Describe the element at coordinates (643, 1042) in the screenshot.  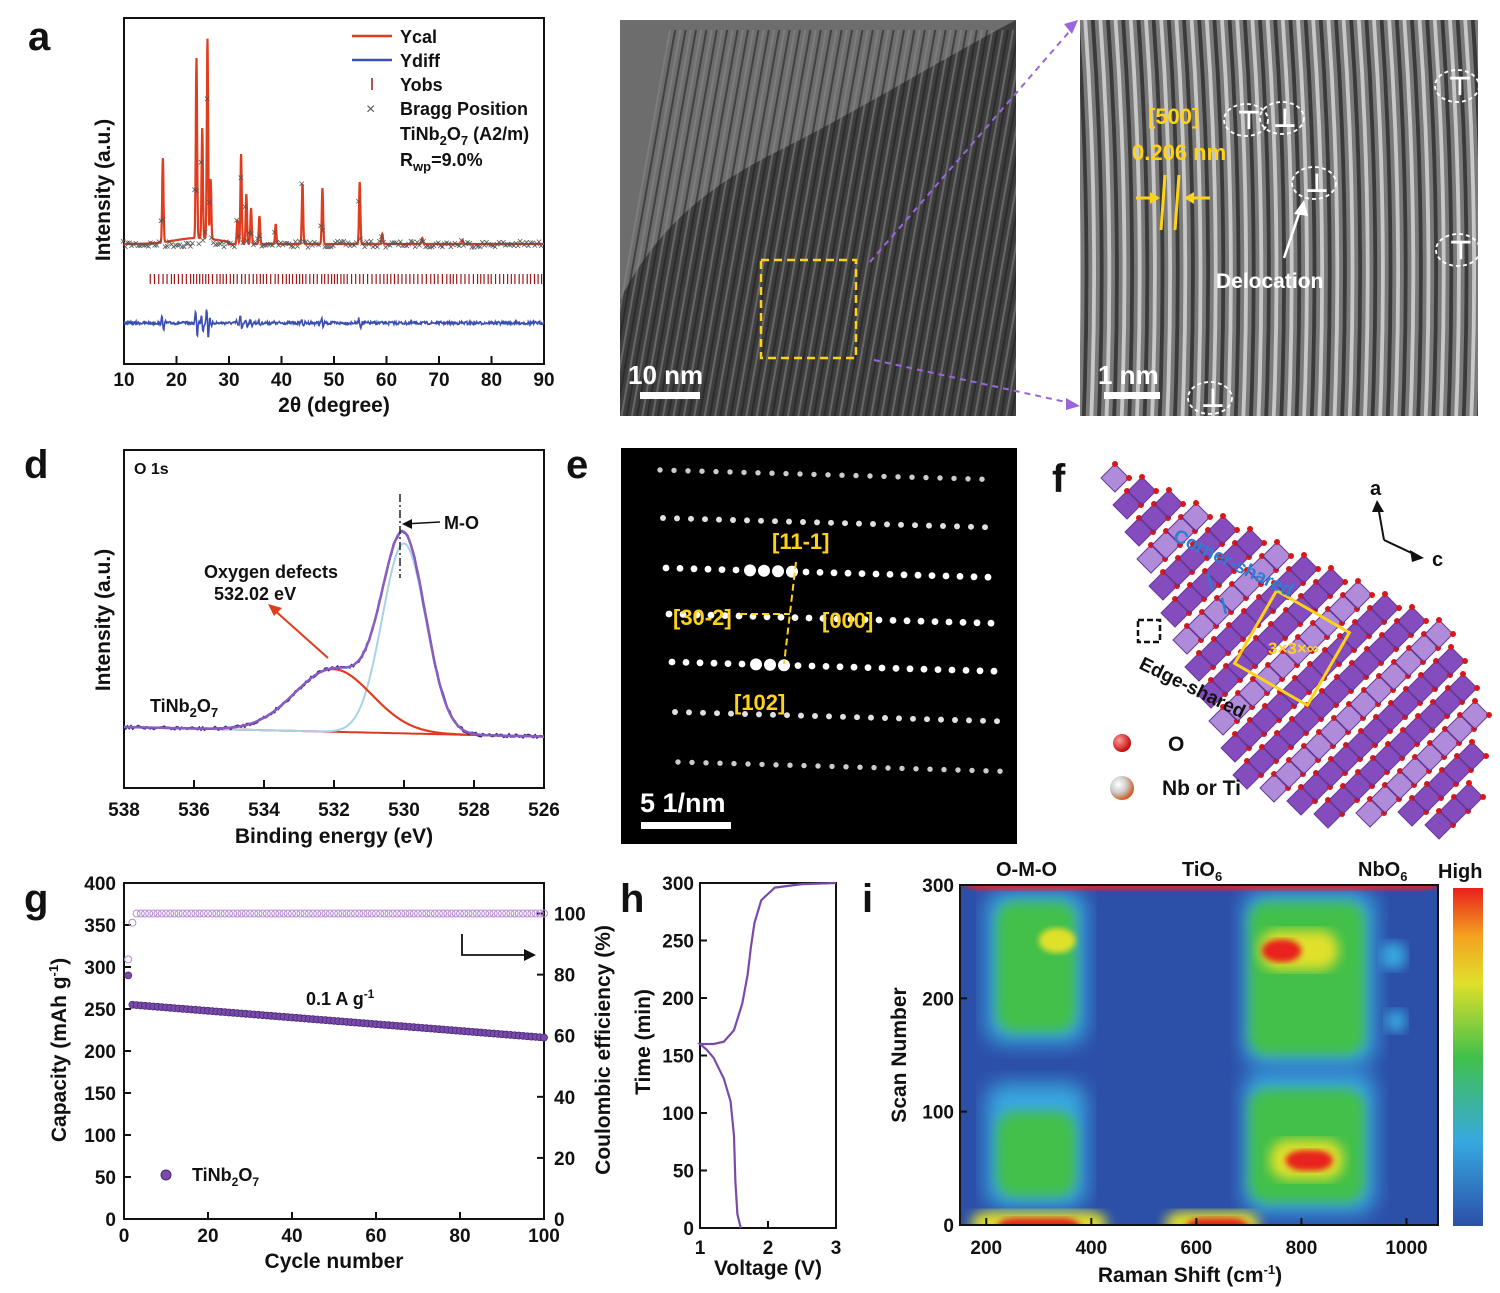
I see `y-axis-label-h: Time (min)` at that location.